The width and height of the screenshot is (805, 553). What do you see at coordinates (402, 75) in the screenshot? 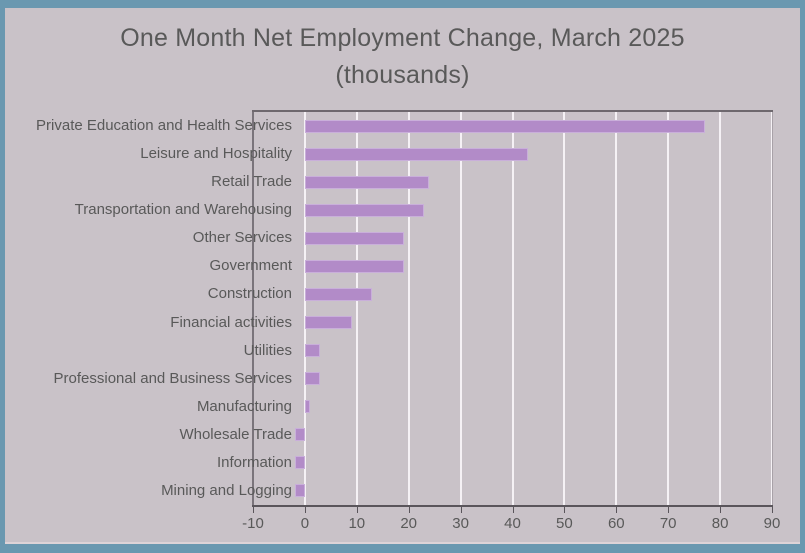
I see `chart-subtitle: (thousands)` at bounding box center [402, 75].